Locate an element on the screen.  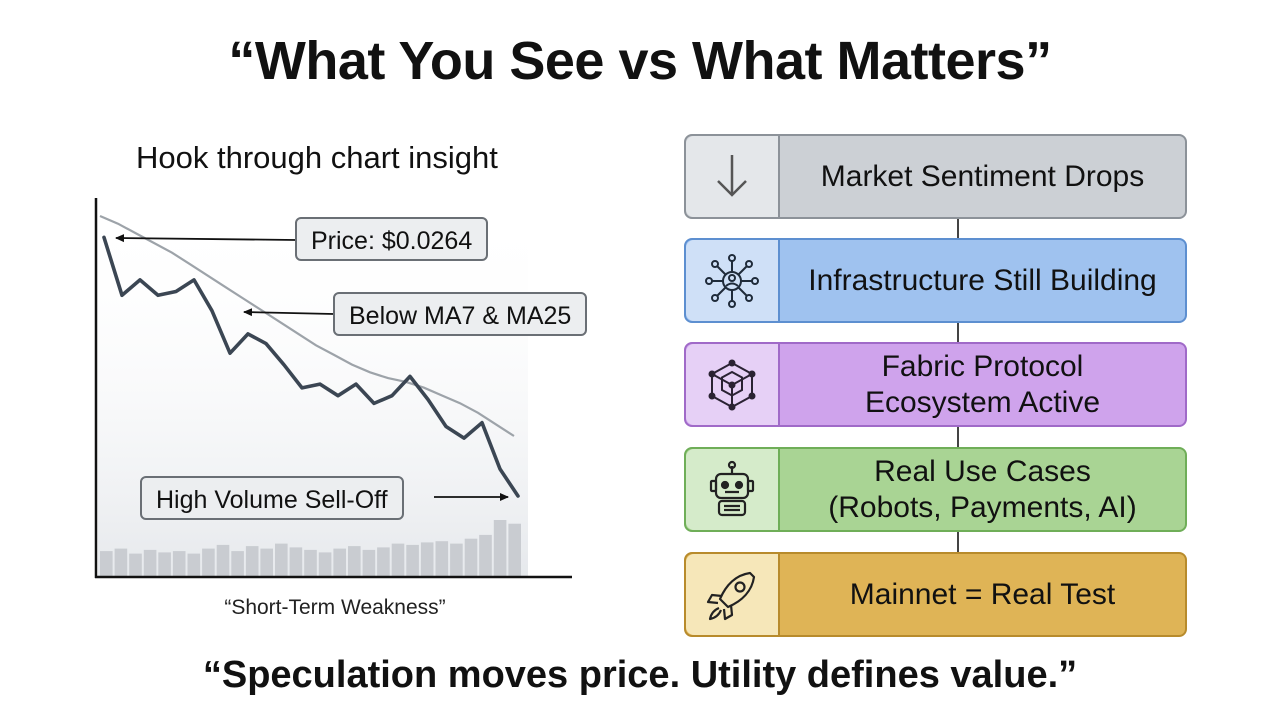
price-line is located at coordinates (311, 366).